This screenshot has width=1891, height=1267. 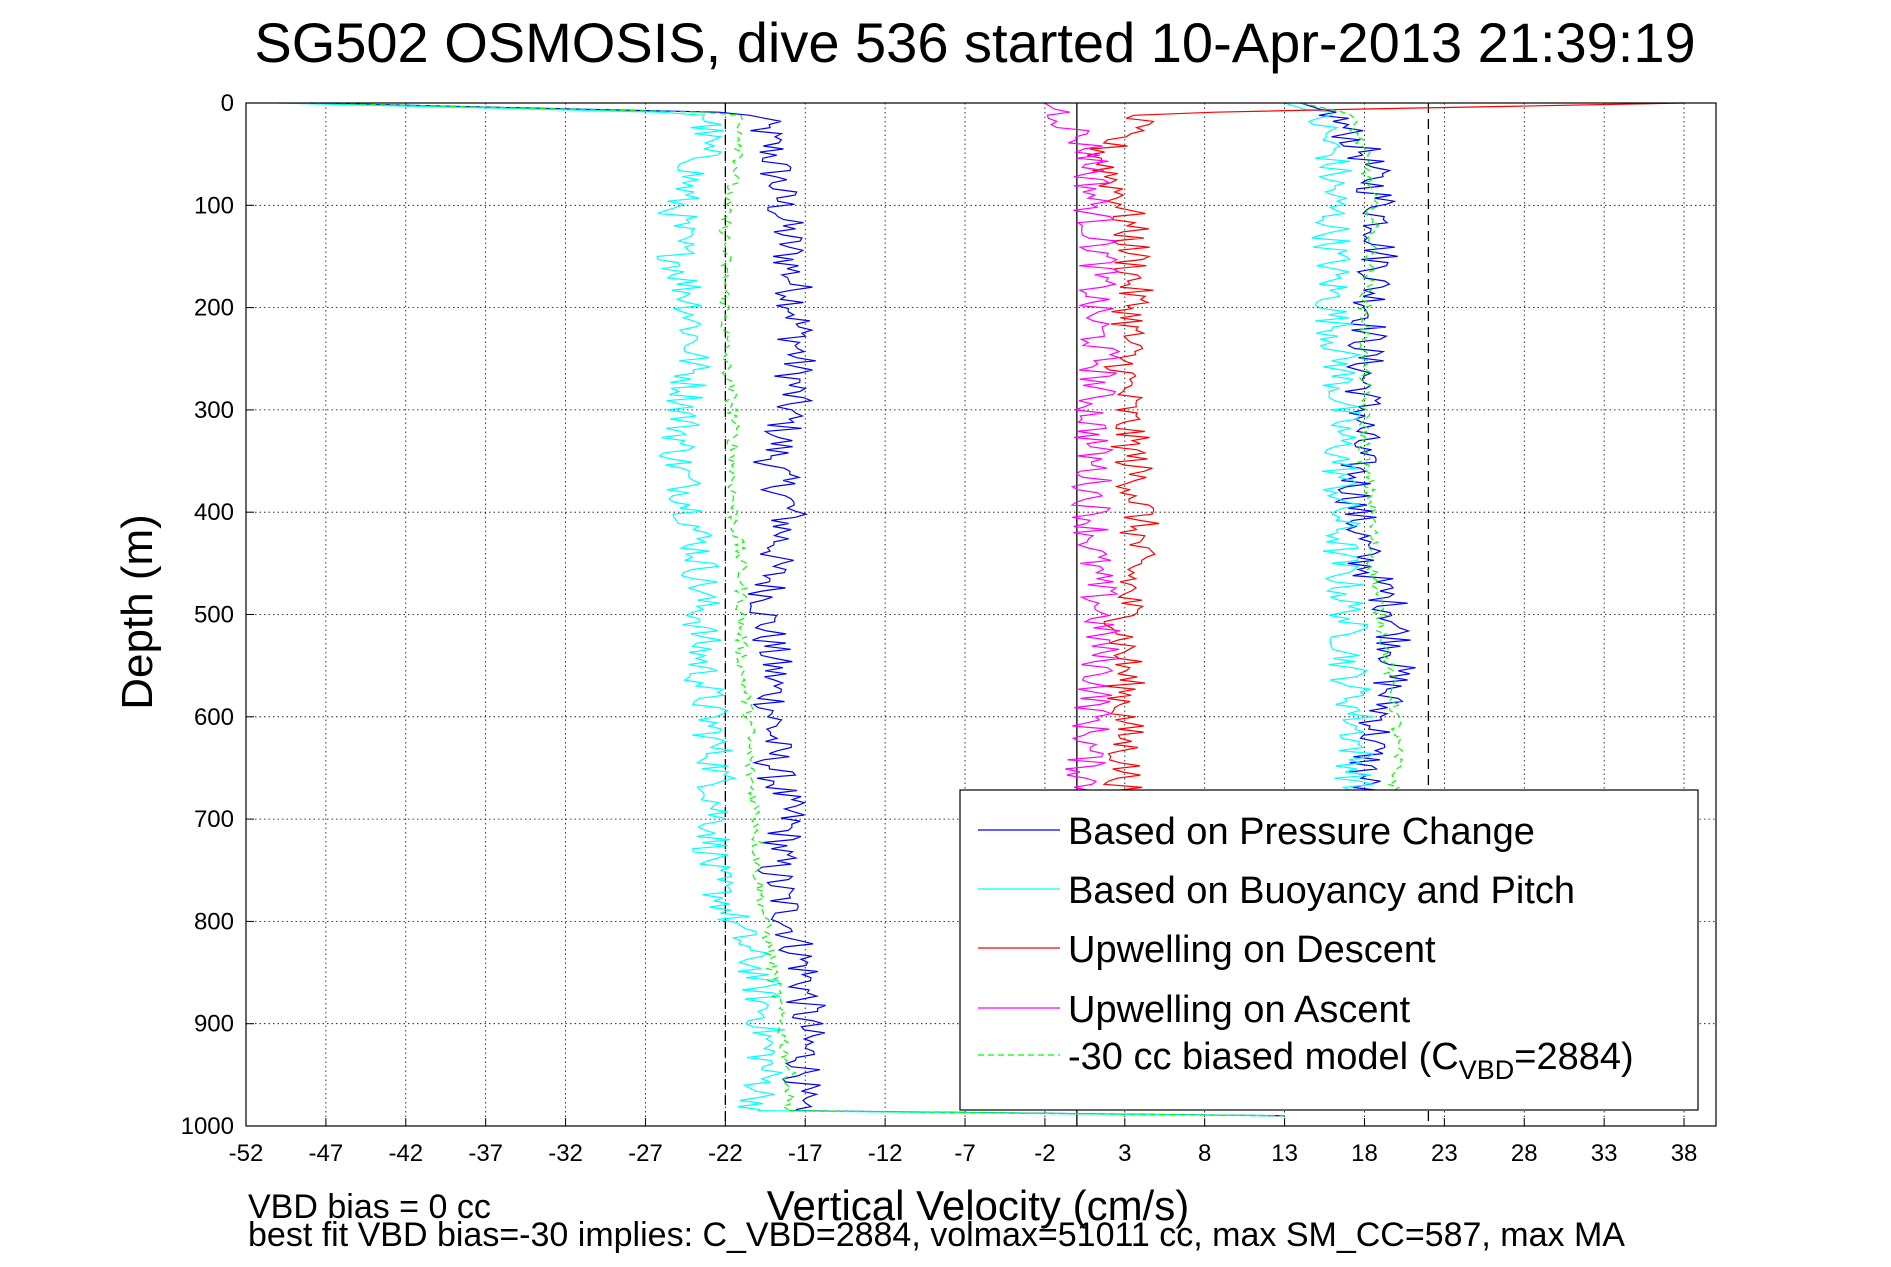 What do you see at coordinates (645, 1153) in the screenshot?
I see `x-tick-label: -27` at bounding box center [645, 1153].